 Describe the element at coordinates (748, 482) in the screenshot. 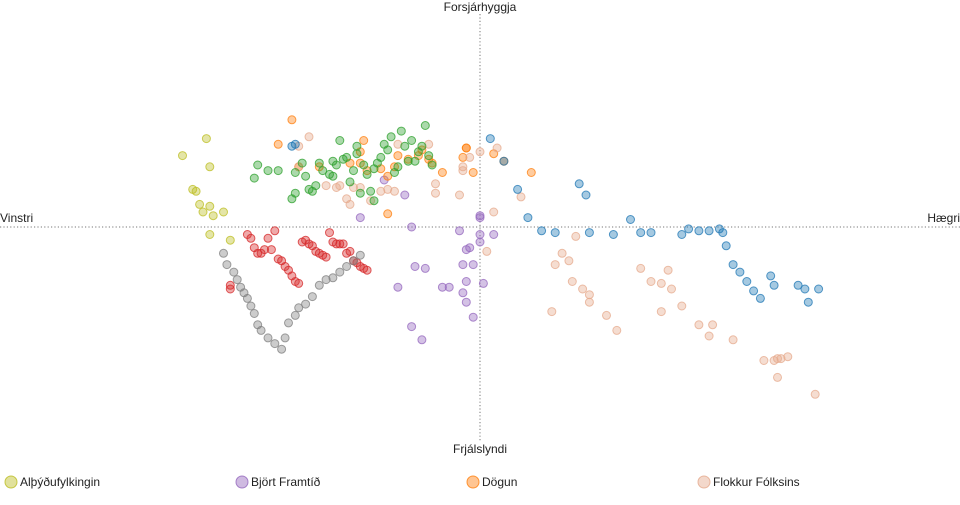

I see `legend-item-3: Flokkur Fólksins` at that location.